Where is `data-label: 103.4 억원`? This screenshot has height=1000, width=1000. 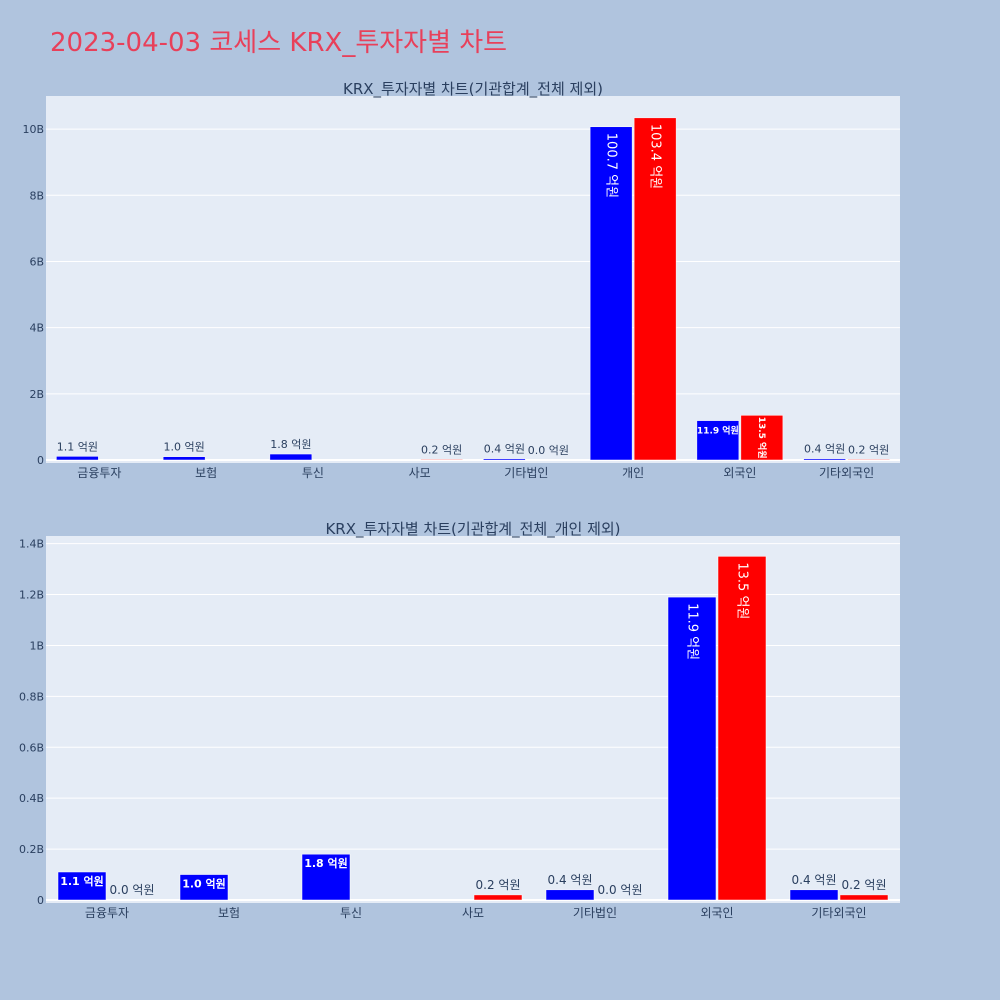 data-label: 103.4 억원 is located at coordinates (655, 156).